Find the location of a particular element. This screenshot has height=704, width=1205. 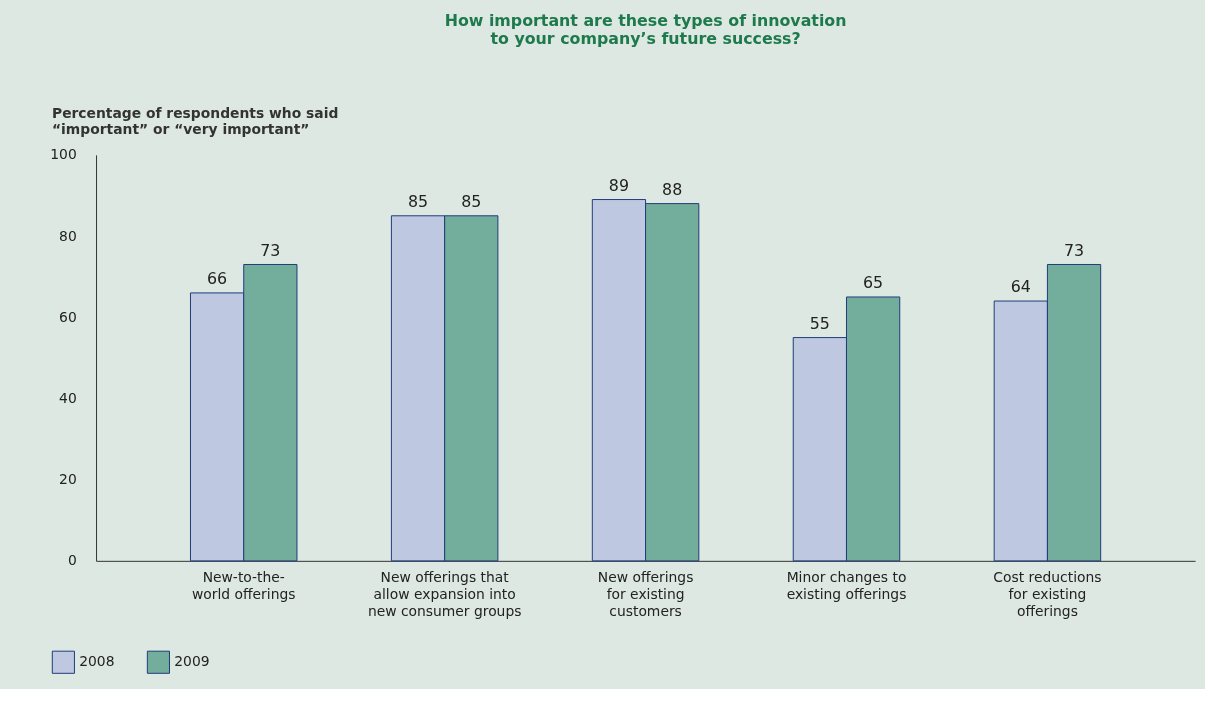

legend-label: 2009 is located at coordinates (192, 661).